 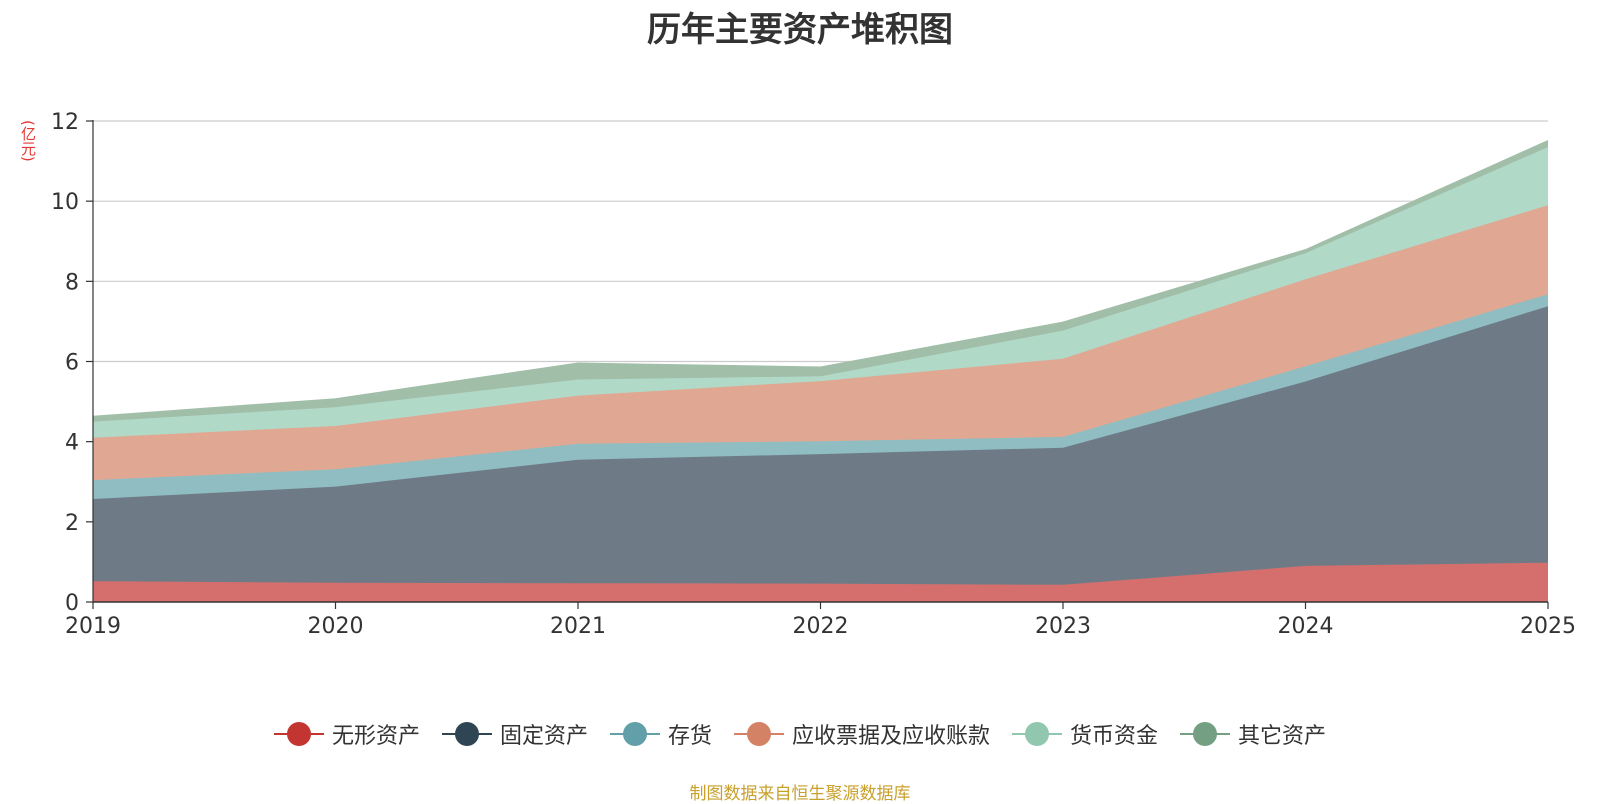 What do you see at coordinates (72, 282) in the screenshot?
I see `y-tick-label: 8` at bounding box center [72, 282].